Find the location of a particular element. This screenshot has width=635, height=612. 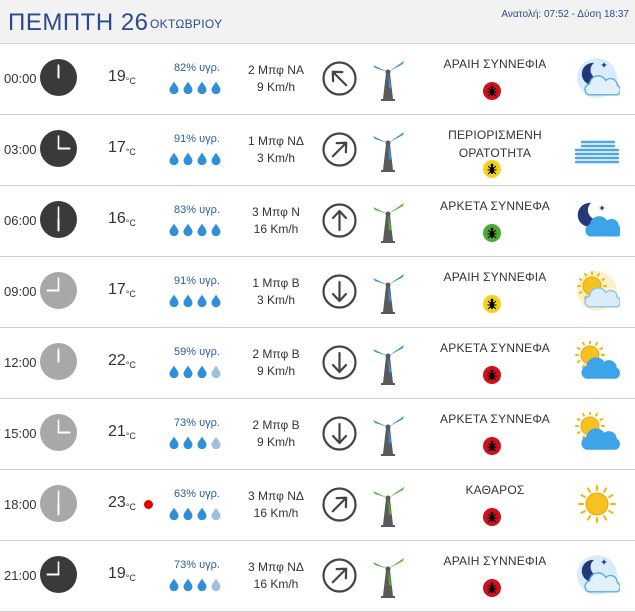

humidity-label: 59% υγρ. is located at coordinates (197, 352).